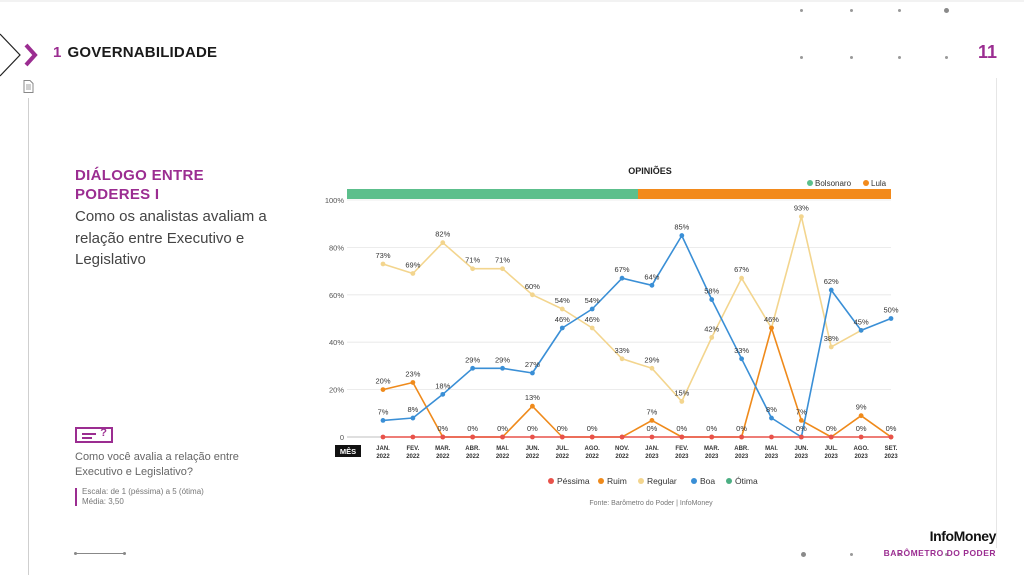 This screenshot has width=1024, height=575. Describe the element at coordinates (103, 501) in the screenshot. I see `scale-mean: Média: 3,50` at that location.